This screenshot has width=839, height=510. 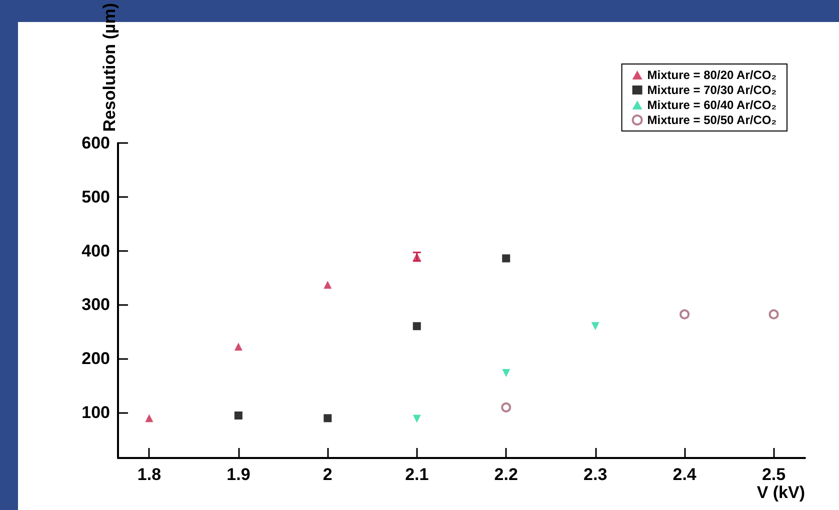 I want to click on y-tick-label: 400, so click(x=96, y=250).